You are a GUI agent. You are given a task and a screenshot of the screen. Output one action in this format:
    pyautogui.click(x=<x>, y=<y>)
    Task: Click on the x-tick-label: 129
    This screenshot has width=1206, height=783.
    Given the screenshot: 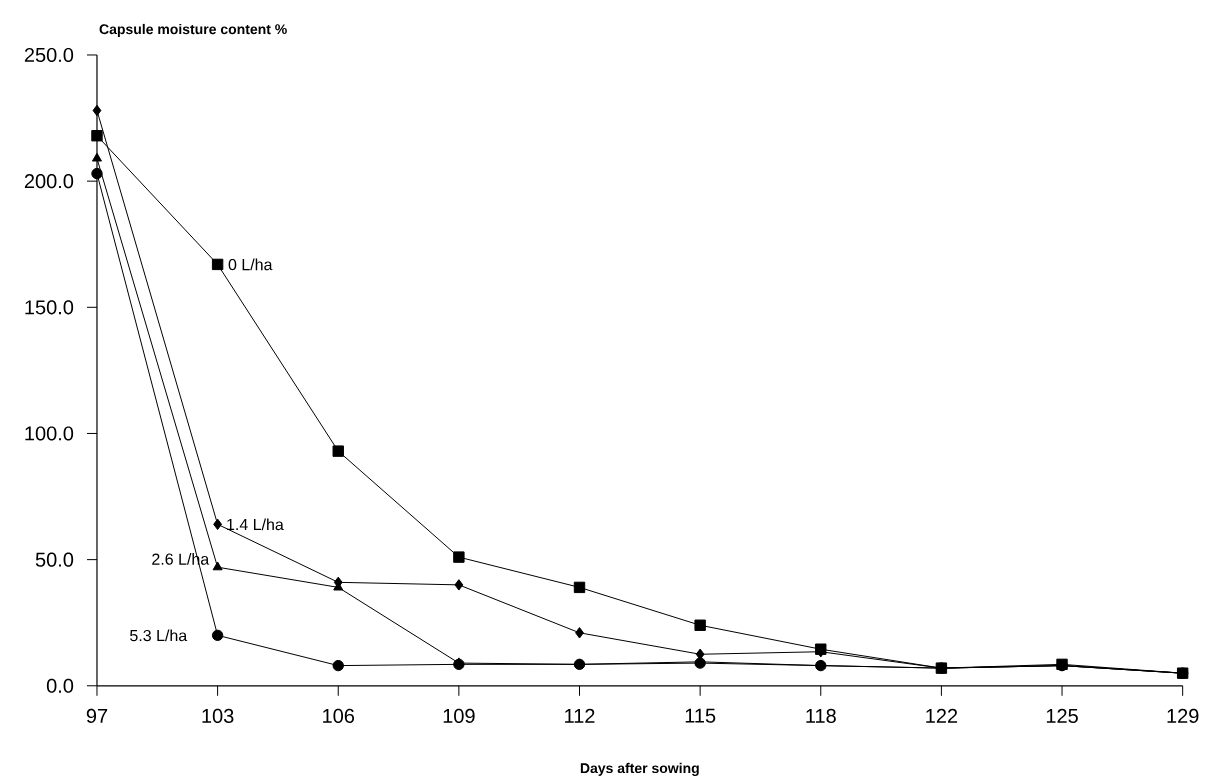 What is the action you would take?
    pyautogui.click(x=1183, y=716)
    